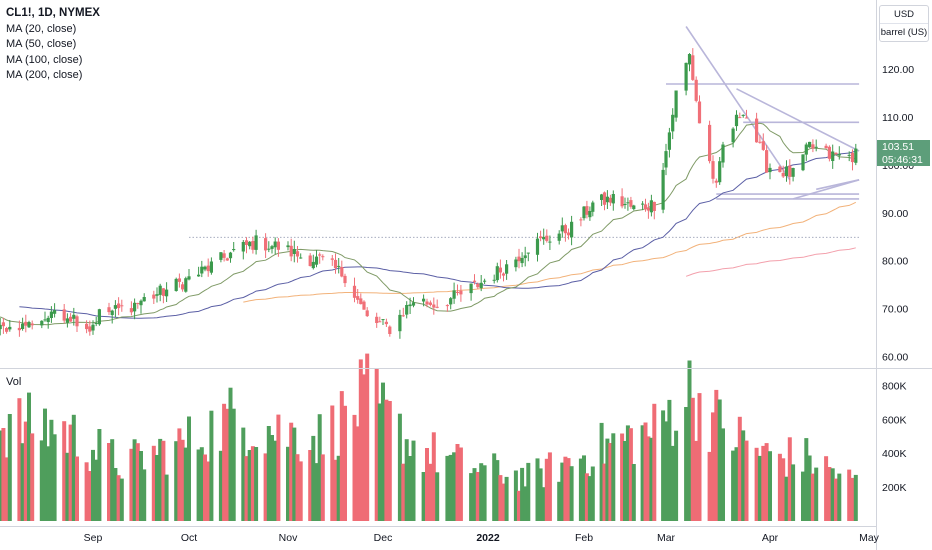 The height and width of the screenshot is (550, 932). What do you see at coordinates (41, 44) in the screenshot?
I see `legend-ma-50: MA (50, close)` at bounding box center [41, 44].